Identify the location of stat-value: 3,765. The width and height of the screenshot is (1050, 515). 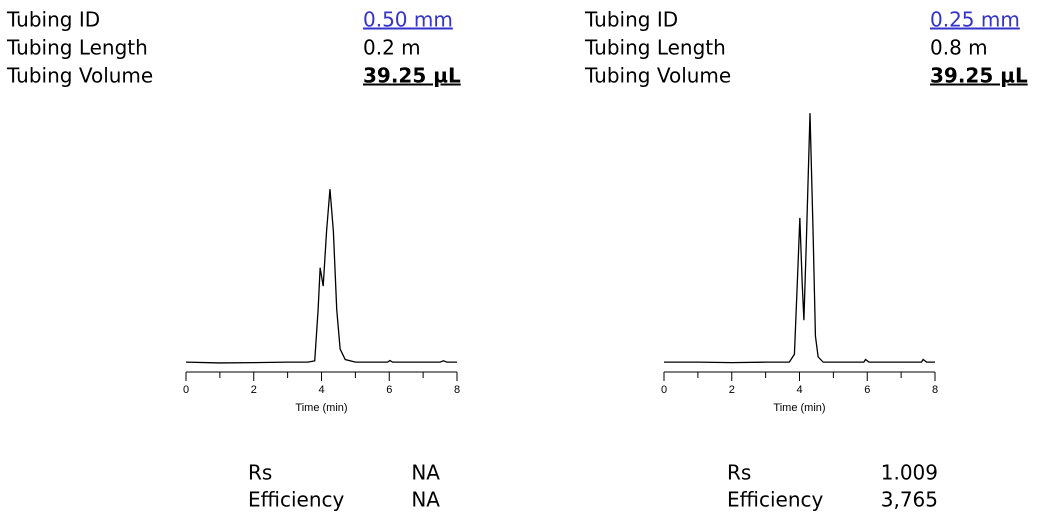
(909, 500).